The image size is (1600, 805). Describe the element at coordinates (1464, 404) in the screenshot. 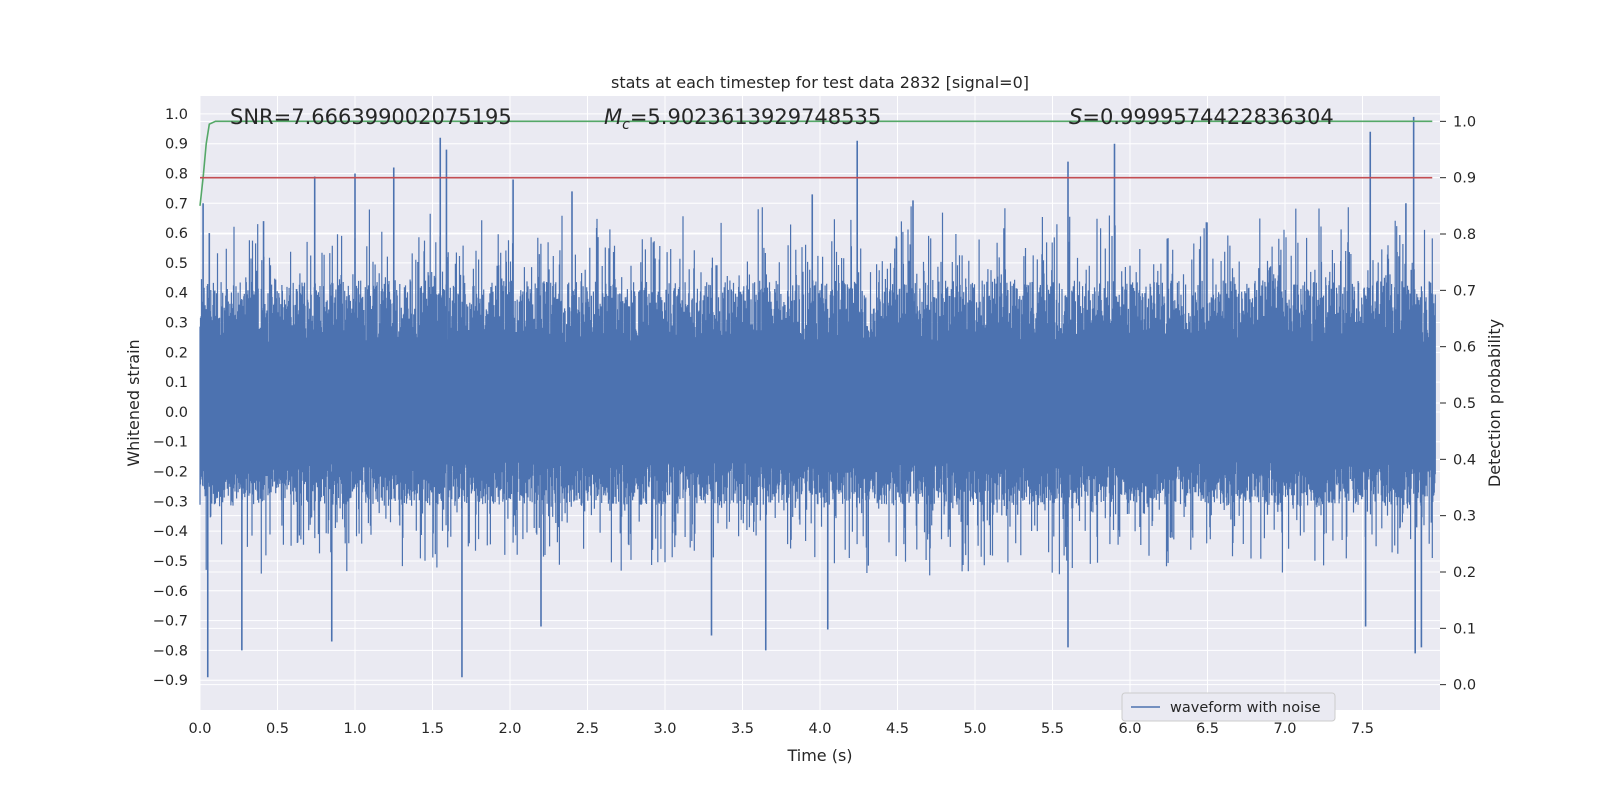

I see `y2-tick-label: 0.5` at that location.